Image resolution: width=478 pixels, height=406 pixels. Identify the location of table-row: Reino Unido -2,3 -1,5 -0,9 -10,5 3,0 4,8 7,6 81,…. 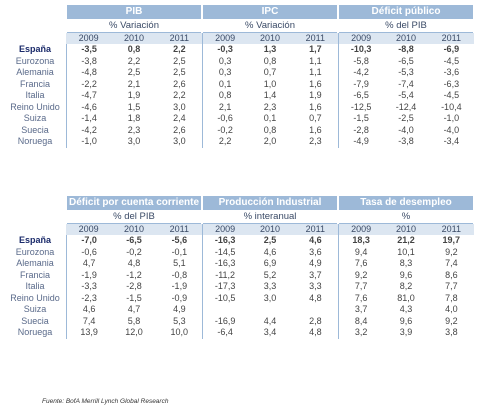
(239, 298).